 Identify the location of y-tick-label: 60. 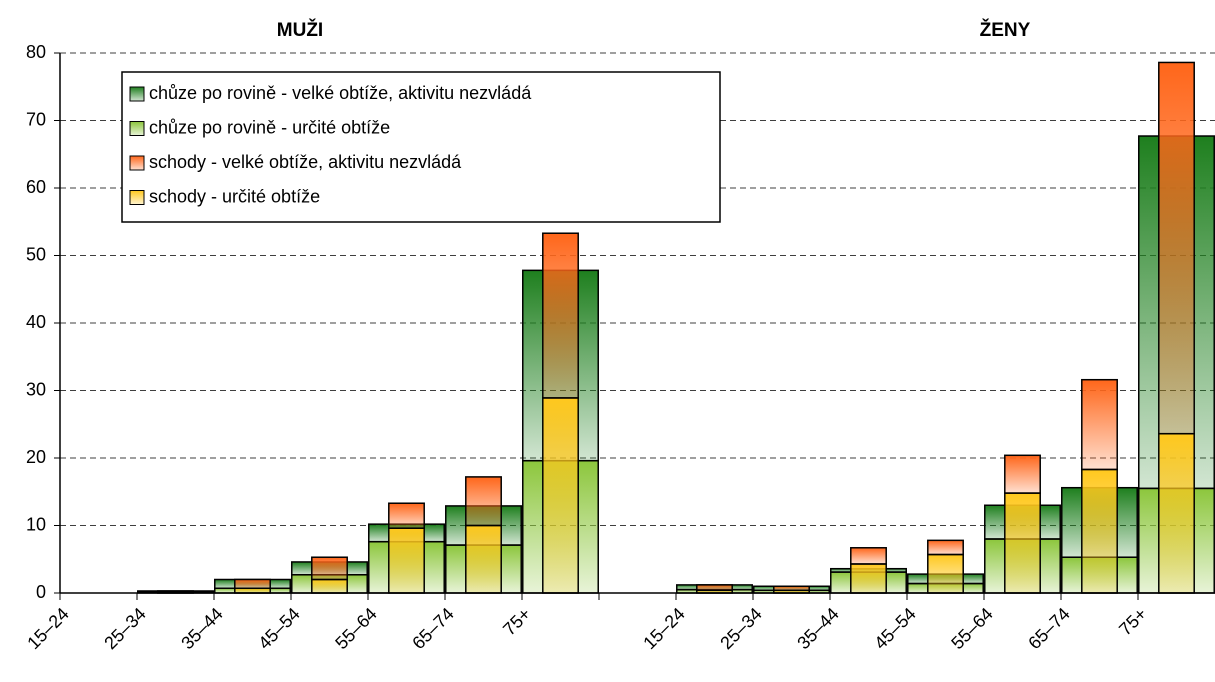
(36, 187).